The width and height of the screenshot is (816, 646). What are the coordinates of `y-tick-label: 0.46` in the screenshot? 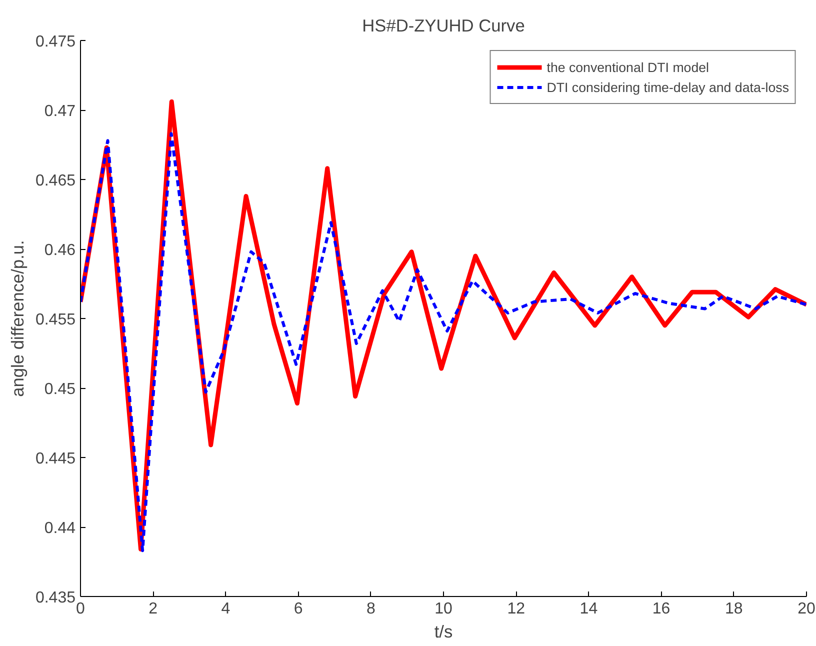 It's located at (60, 250).